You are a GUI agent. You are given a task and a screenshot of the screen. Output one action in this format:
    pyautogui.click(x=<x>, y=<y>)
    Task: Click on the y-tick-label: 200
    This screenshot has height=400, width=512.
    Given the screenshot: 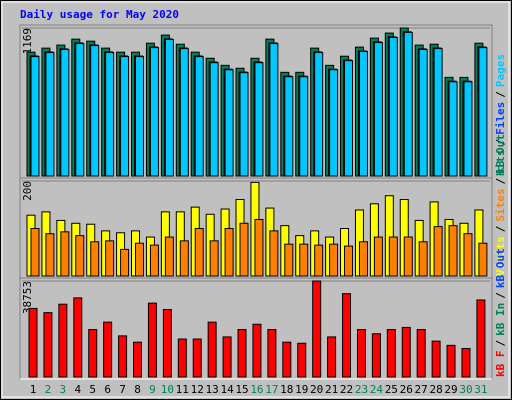 What is the action you would take?
    pyautogui.click(x=27, y=191)
    